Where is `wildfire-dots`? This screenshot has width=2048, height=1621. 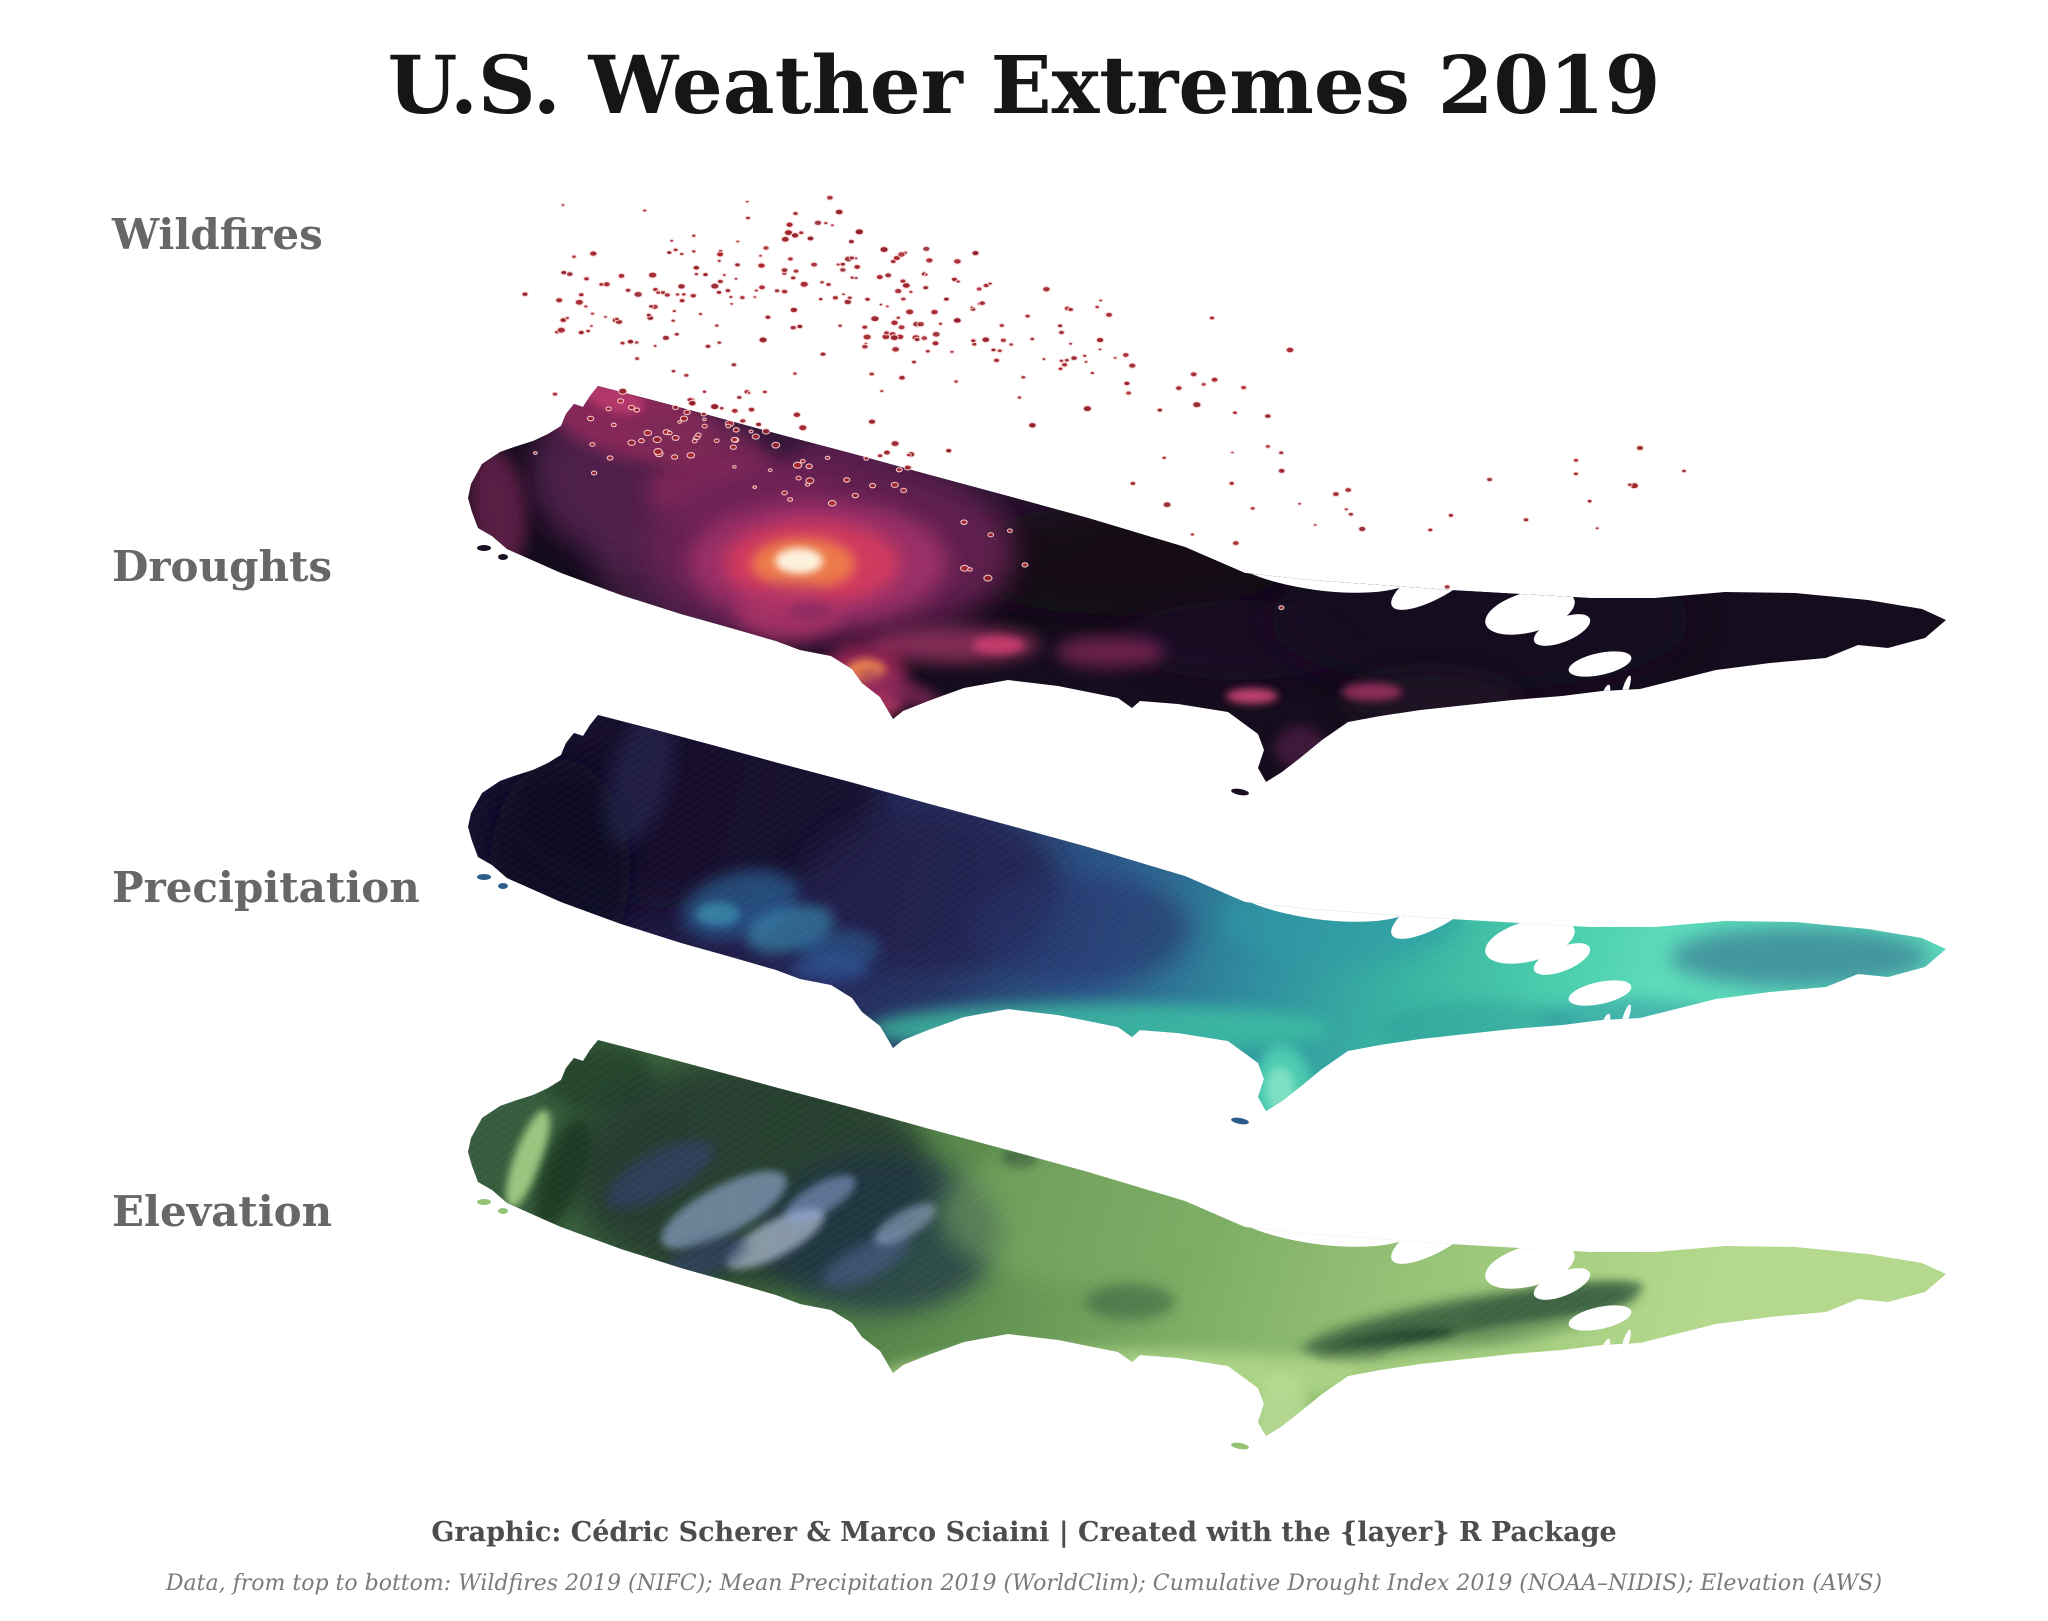 wildfire-dots is located at coordinates (1104, 402).